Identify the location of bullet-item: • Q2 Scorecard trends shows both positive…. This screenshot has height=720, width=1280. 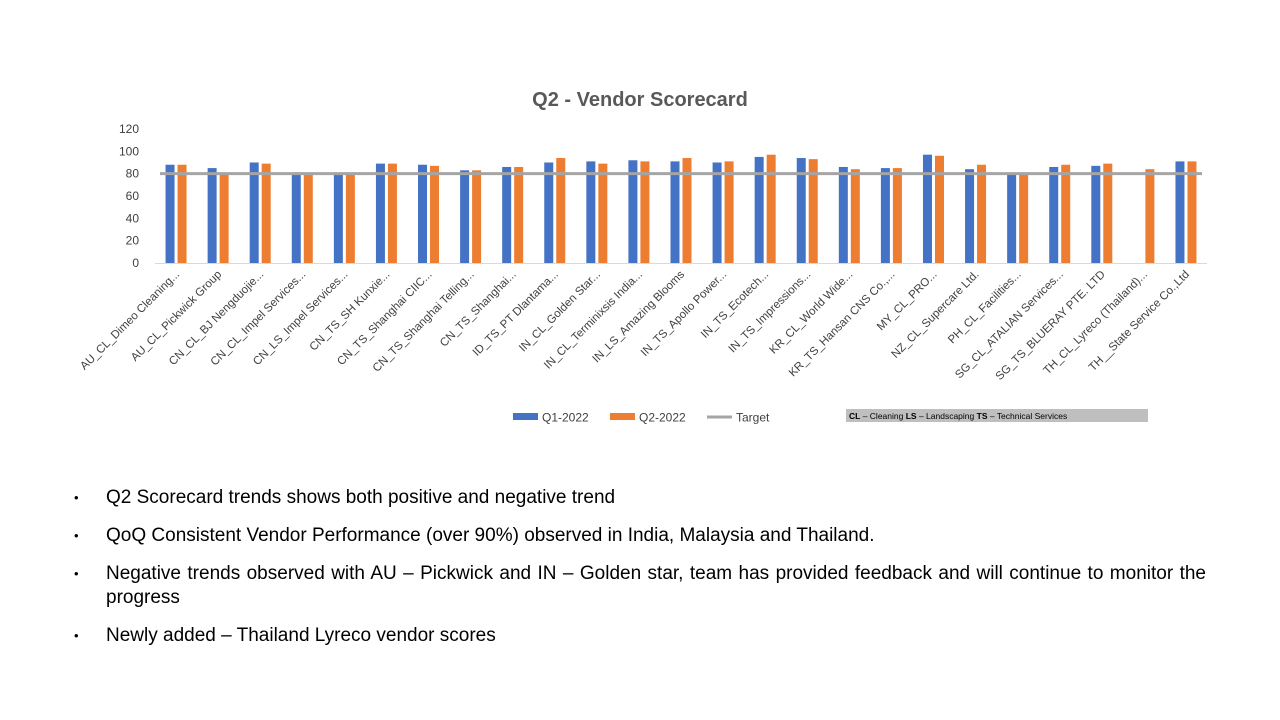
(640, 498).